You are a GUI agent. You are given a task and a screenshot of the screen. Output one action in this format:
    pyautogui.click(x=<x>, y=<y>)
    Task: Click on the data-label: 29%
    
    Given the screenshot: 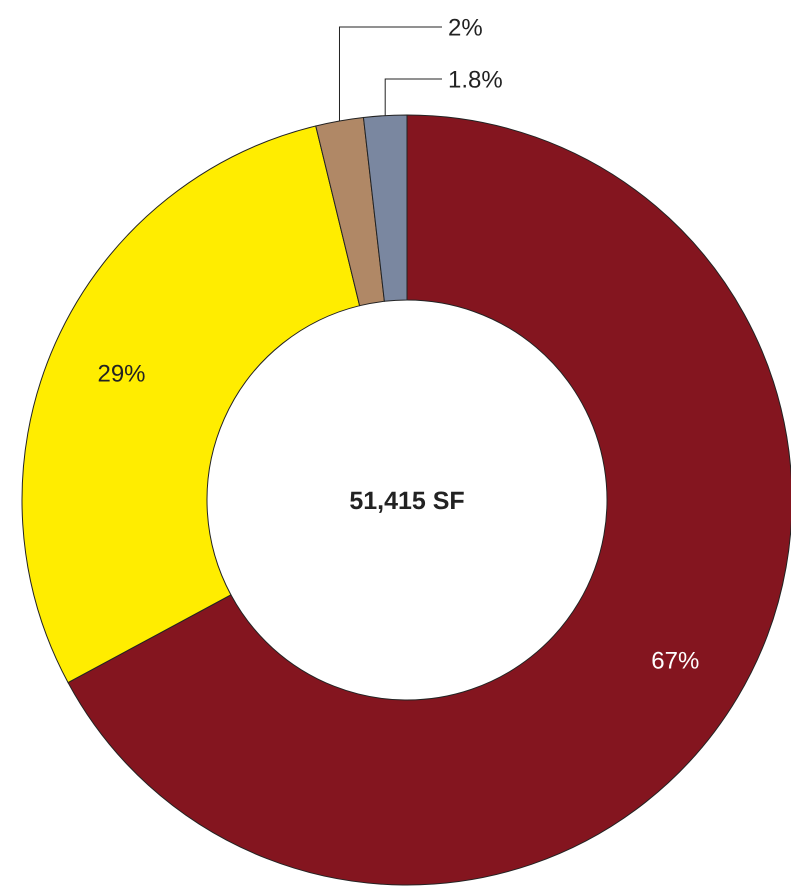 What is the action you would take?
    pyautogui.click(x=121, y=374)
    